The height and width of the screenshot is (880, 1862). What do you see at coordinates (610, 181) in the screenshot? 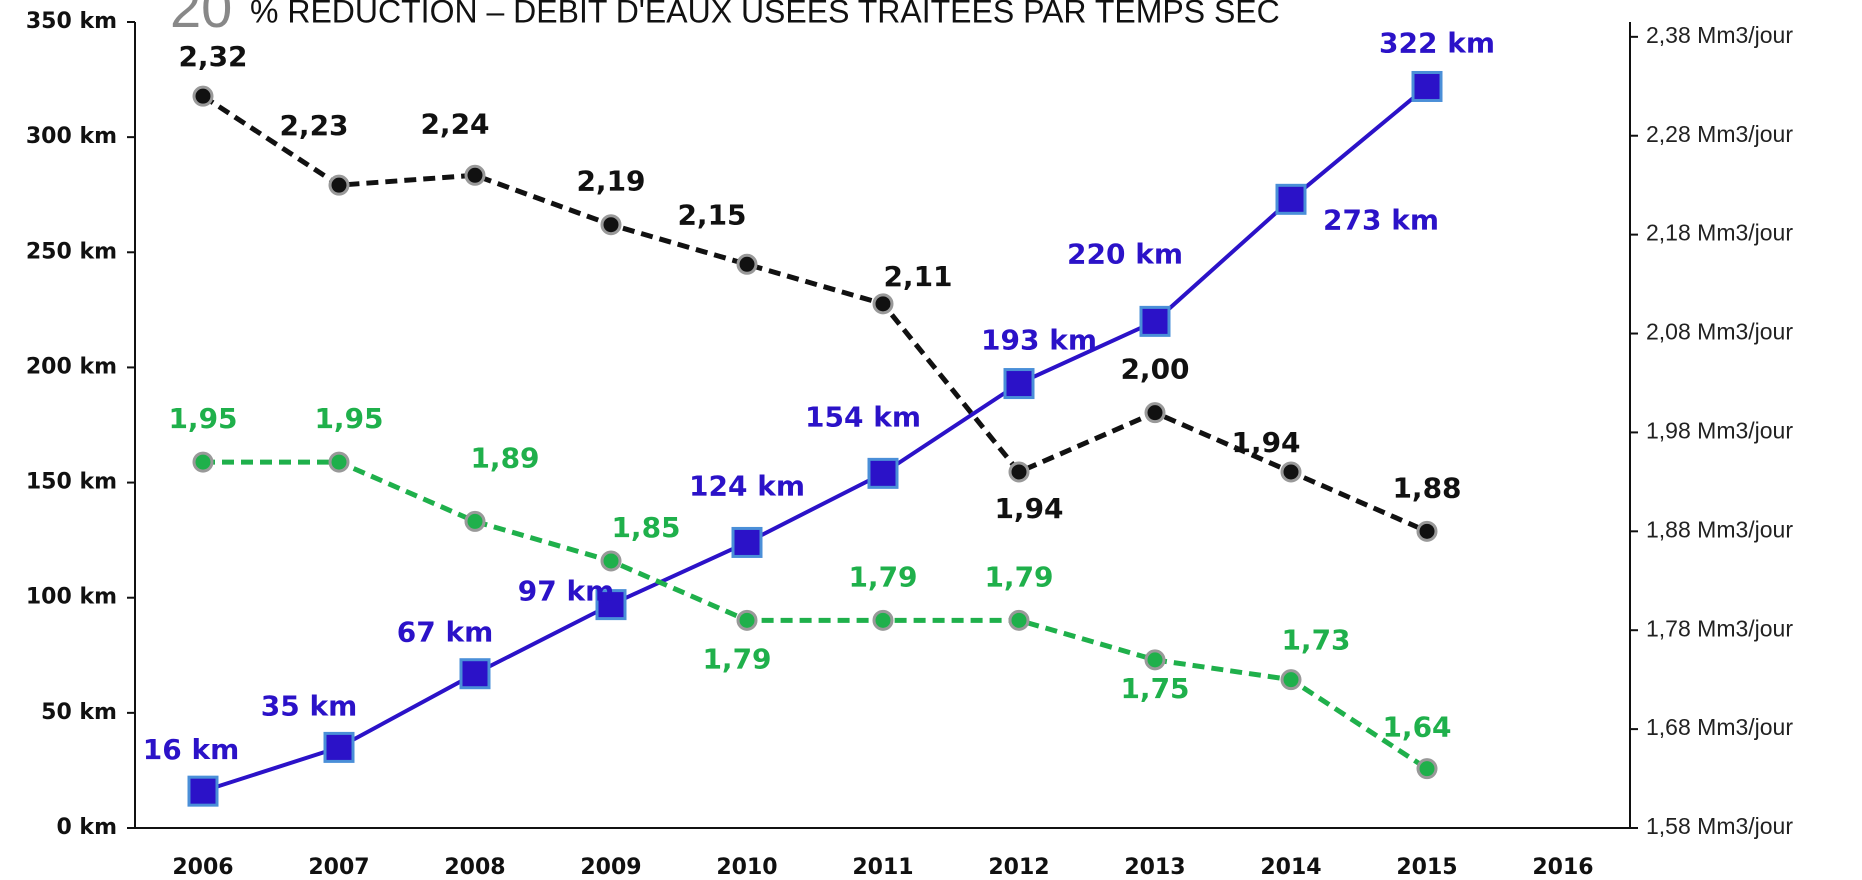
I see `value-label: 2,19` at bounding box center [610, 181].